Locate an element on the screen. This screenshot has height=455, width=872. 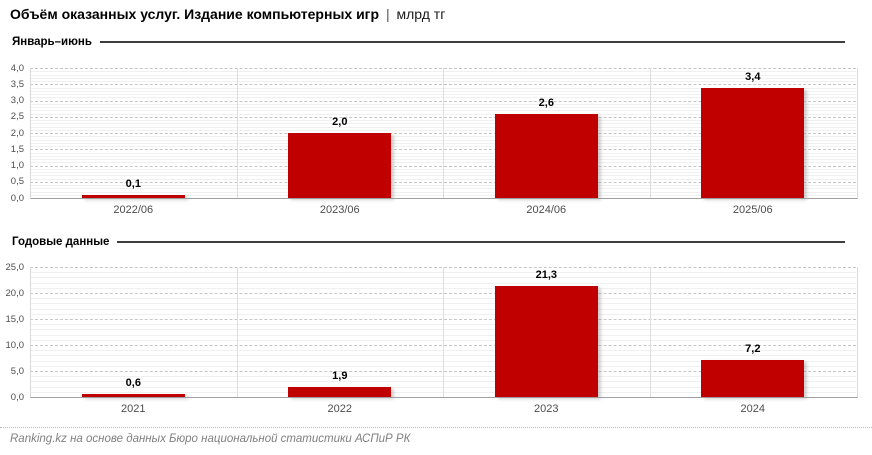
x-category-label: 2021 is located at coordinates (133, 409).